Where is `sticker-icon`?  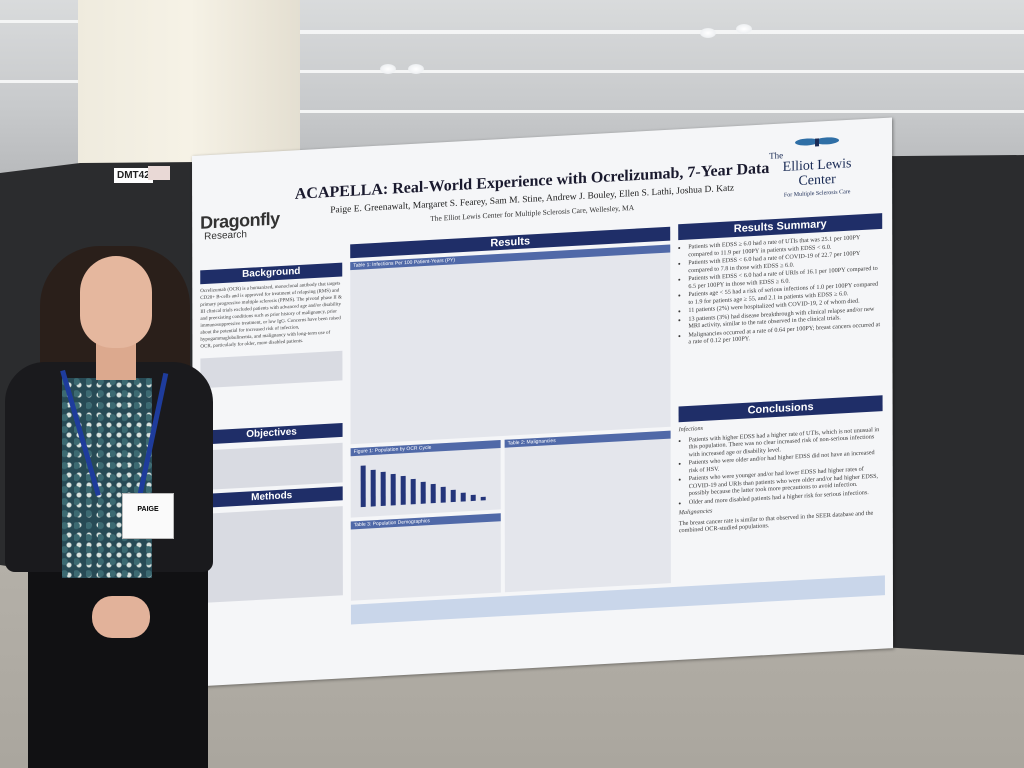 sticker-icon is located at coordinates (159, 173).